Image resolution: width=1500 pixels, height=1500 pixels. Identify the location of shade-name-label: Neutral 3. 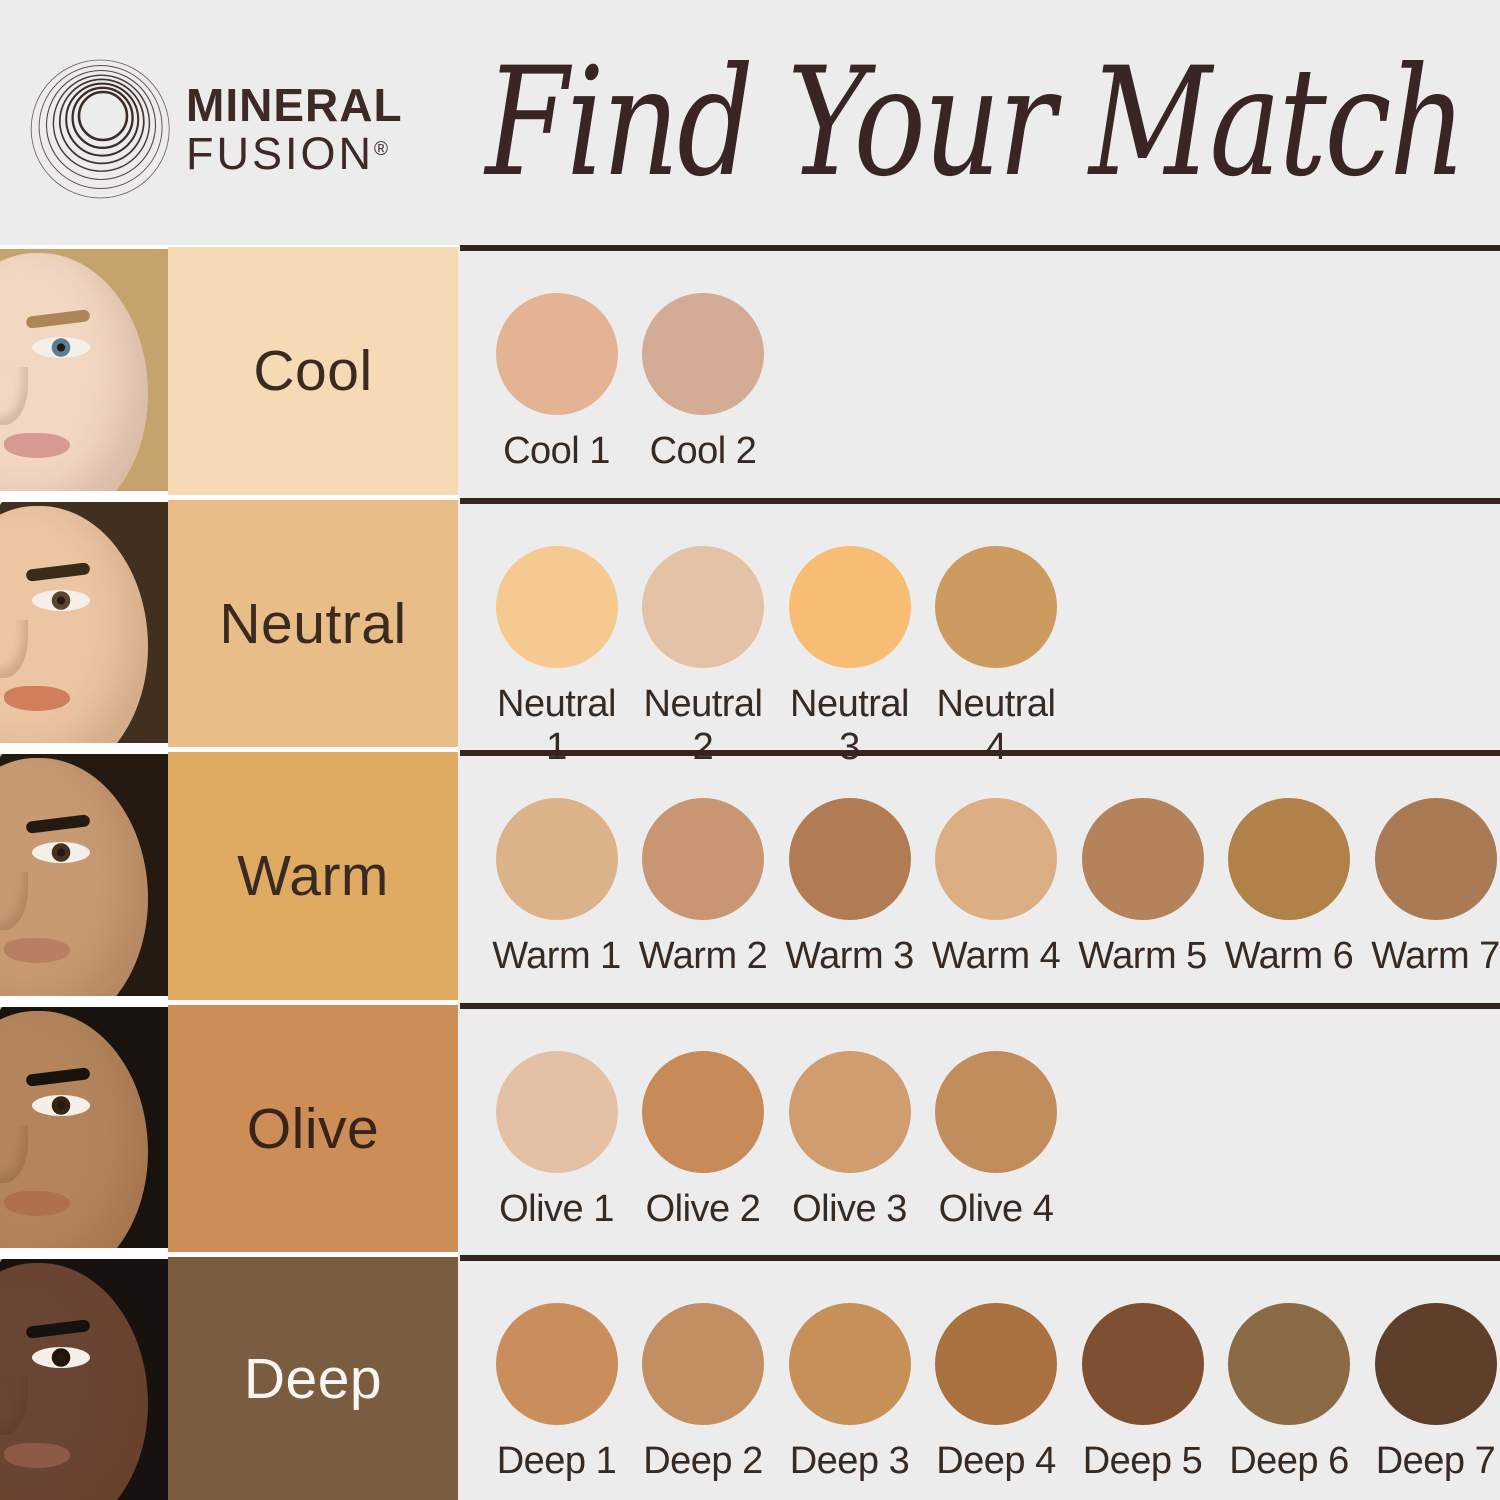
(850, 725).